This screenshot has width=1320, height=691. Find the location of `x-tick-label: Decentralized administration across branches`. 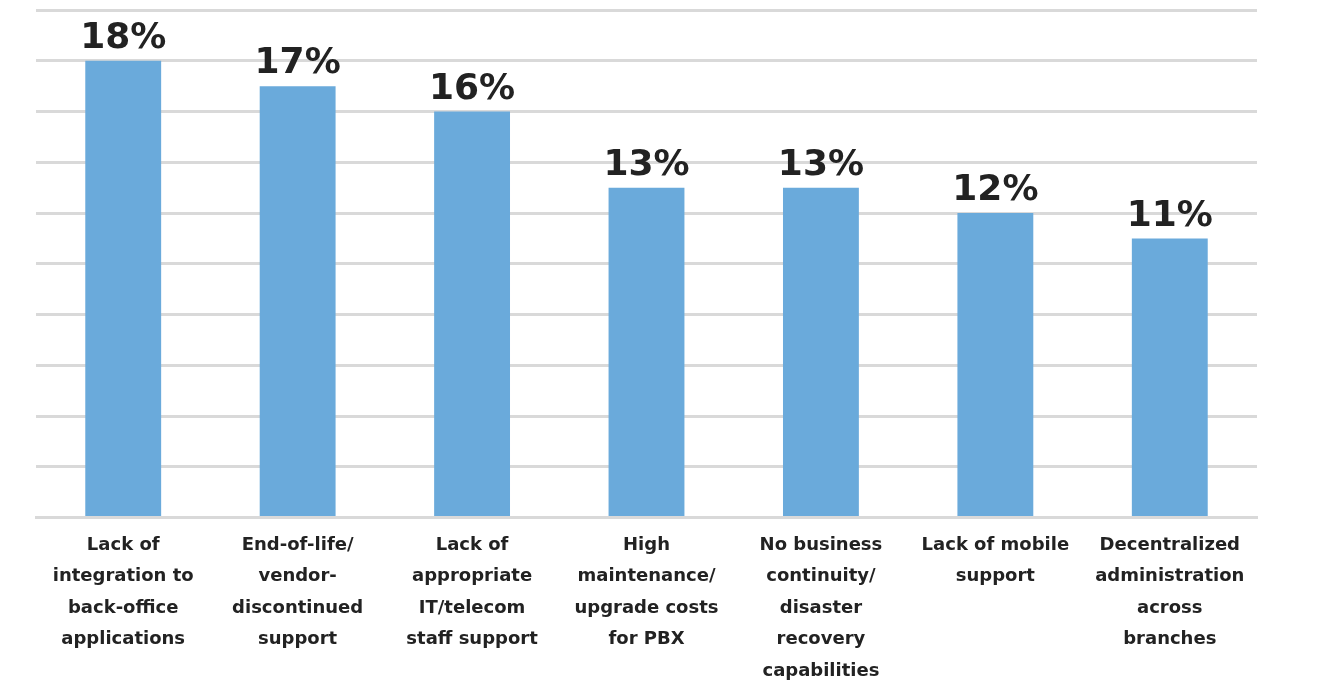

x-tick-label: Decentralized administration across branches is located at coordinates (1170, 590).